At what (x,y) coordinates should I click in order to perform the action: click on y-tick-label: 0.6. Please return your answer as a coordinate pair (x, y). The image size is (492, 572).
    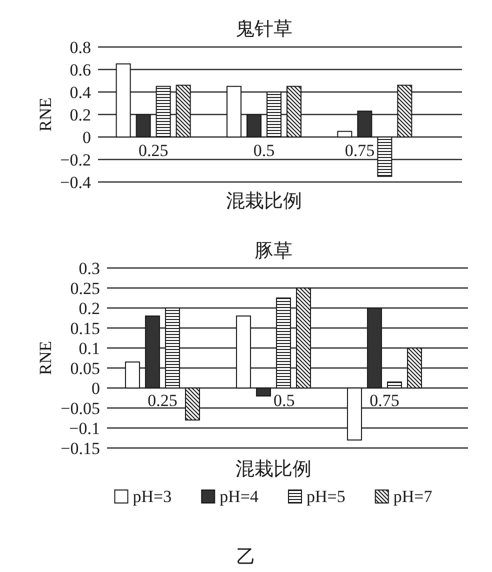
    Looking at the image, I should click on (80, 70).